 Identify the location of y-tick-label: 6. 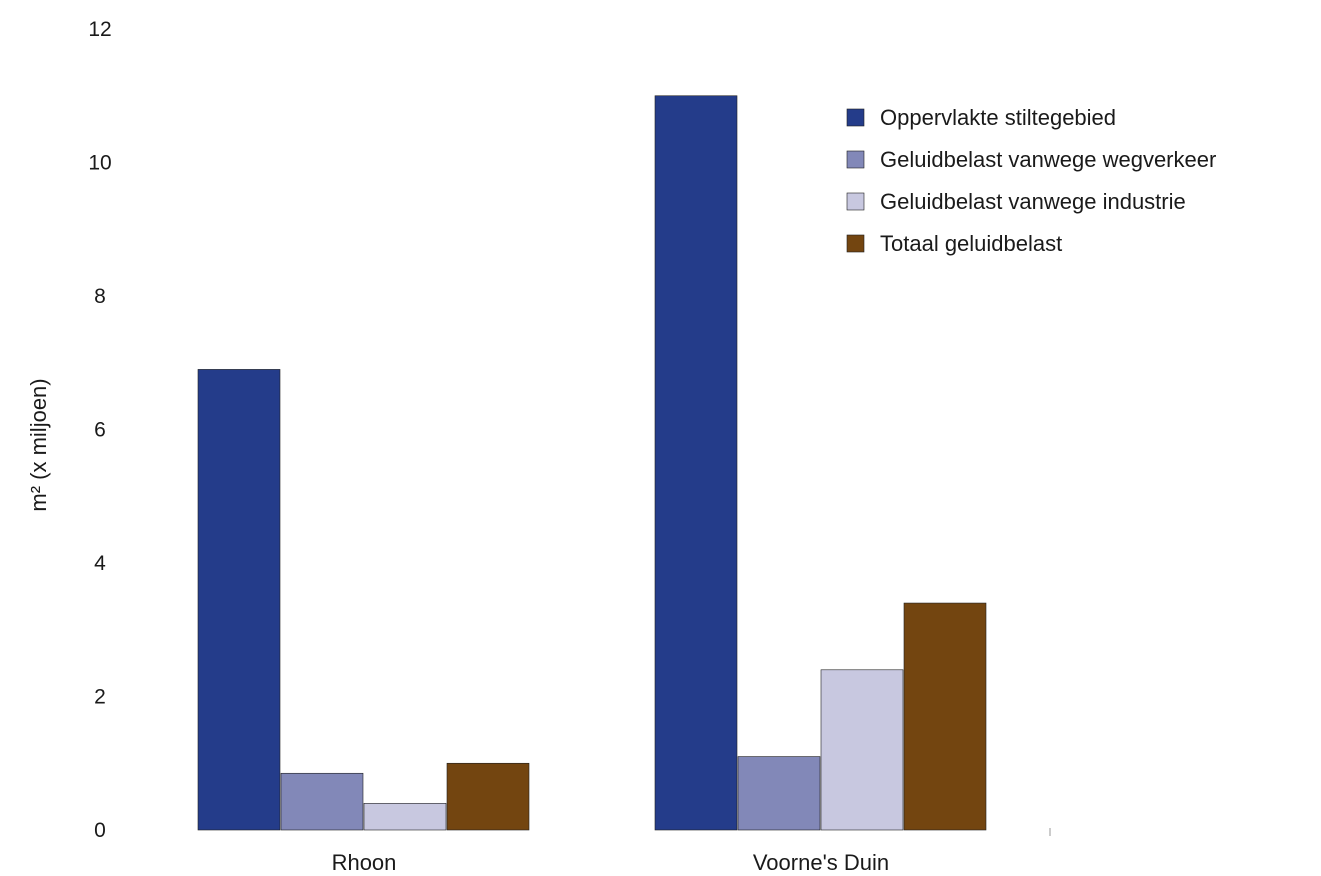
(100, 430).